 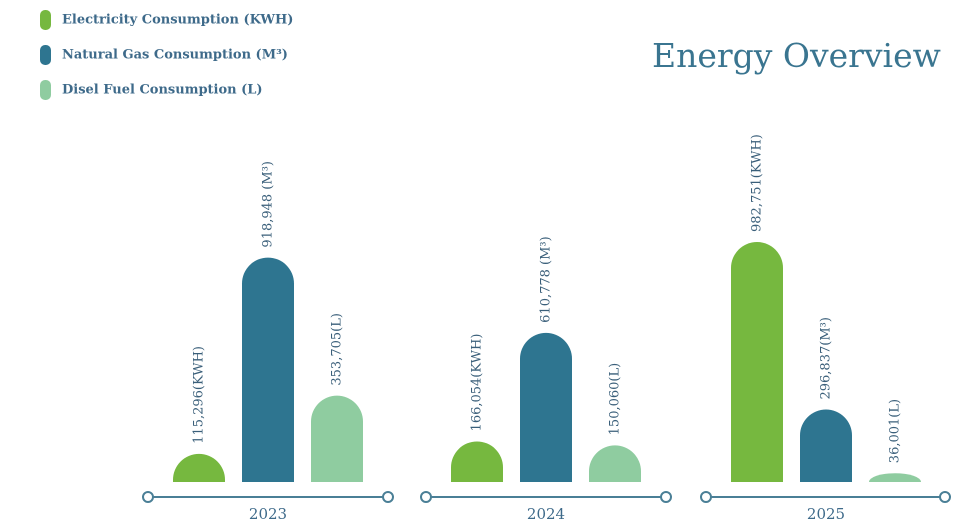 I want to click on legend-label: Electricity Consumption (KWH), so click(x=177, y=20).